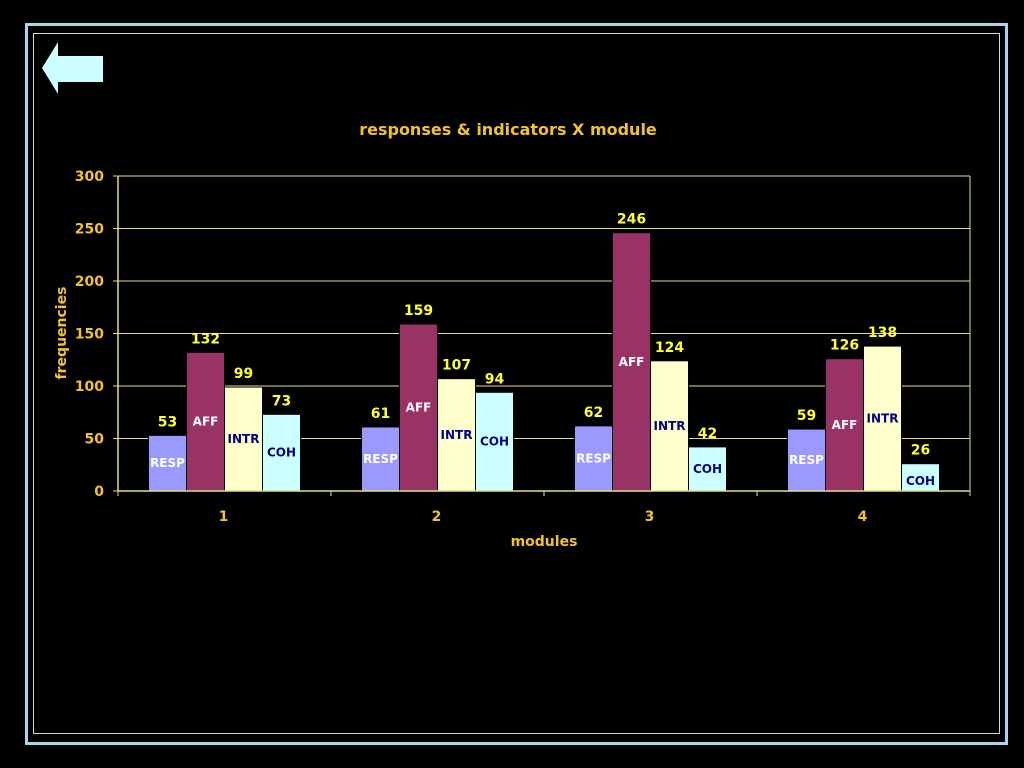 The height and width of the screenshot is (768, 1024). Describe the element at coordinates (95, 440) in the screenshot. I see `y-tick-label: 50` at that location.